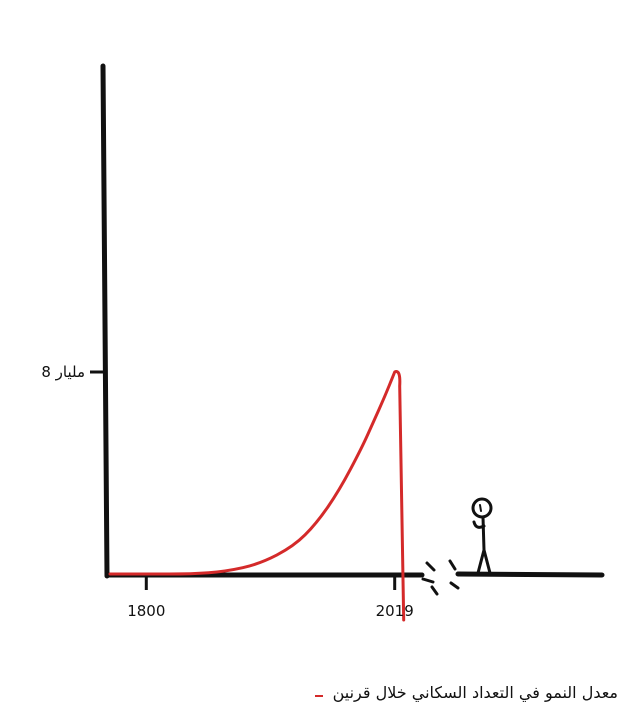 Image resolution: width=640 pixels, height=714 pixels. I want to click on figure-head, so click(482, 508).